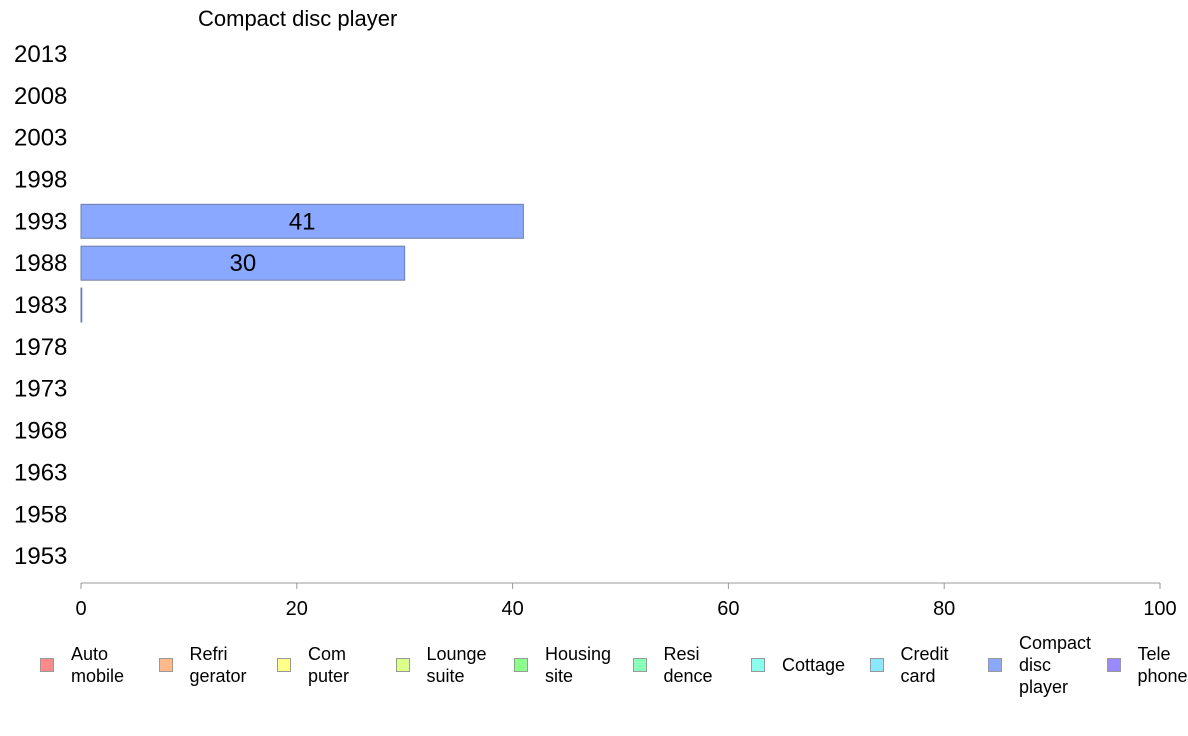 Image resolution: width=1188 pixels, height=736 pixels. What do you see at coordinates (512, 609) in the screenshot?
I see `x-tick-label: 40` at bounding box center [512, 609].